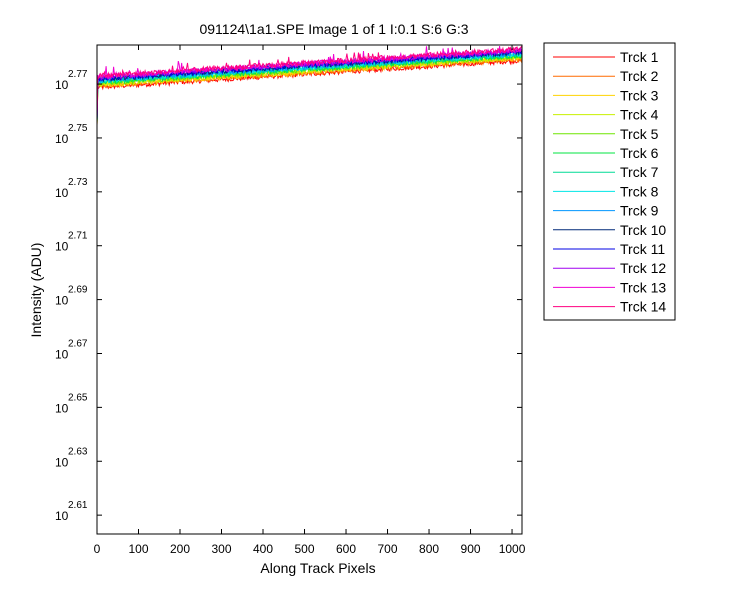  I want to click on y-tick-label-exponent: 2.67, so click(78, 343).